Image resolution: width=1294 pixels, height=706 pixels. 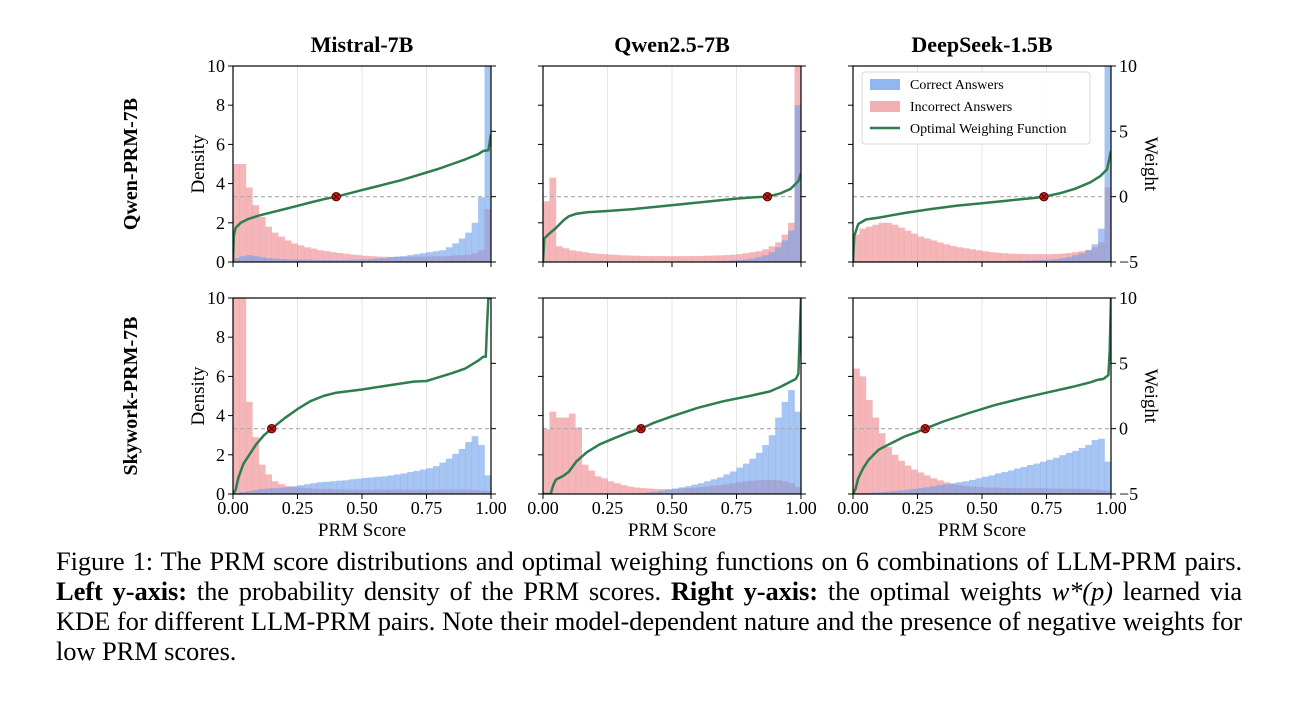 I want to click on col-title-deepseek: DeepSeek-1.5B, so click(x=981, y=44).